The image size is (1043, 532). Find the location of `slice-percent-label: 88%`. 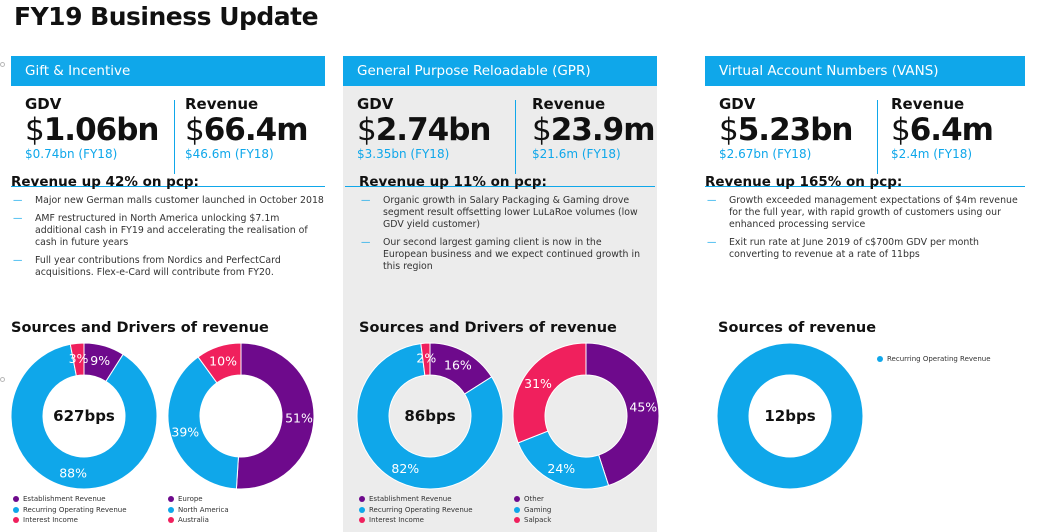

slice-percent-label: 88% is located at coordinates (73, 472).